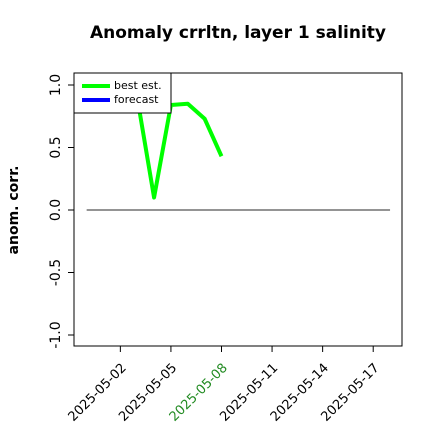 This screenshot has width=440, height=444. Describe the element at coordinates (238, 33) in the screenshot. I see `chart-title: Anomaly crrltn, layer 1 salinity` at that location.